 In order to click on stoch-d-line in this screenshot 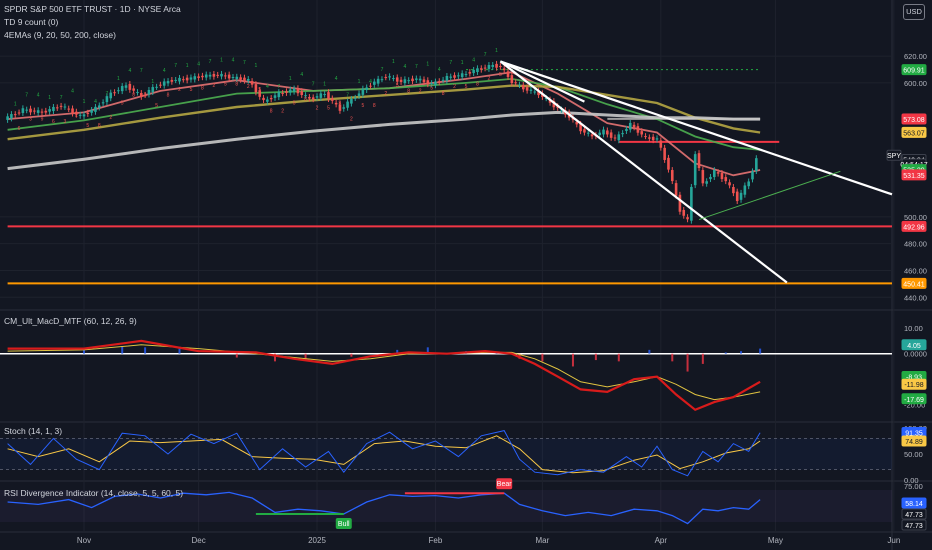, I will do `click(384, 454)`.